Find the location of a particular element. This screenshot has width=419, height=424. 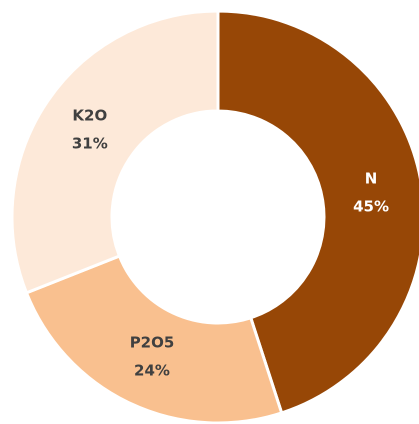

slice-value-label: 31% is located at coordinates (90, 143).